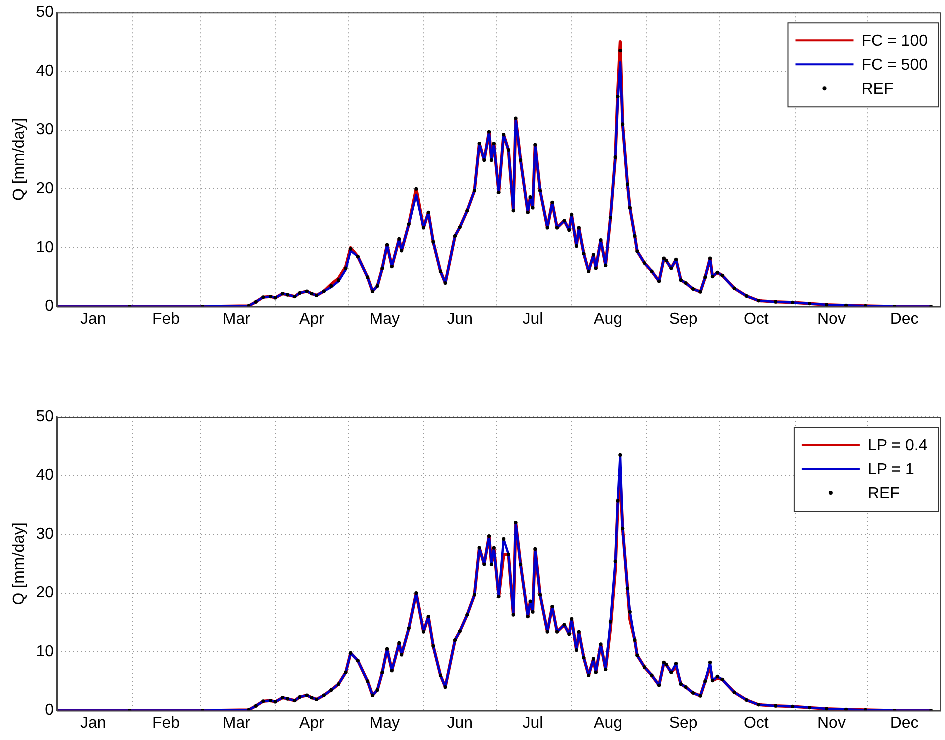 Image resolution: width=945 pixels, height=740 pixels. I want to click on legend-label: FC = 100, so click(895, 41).